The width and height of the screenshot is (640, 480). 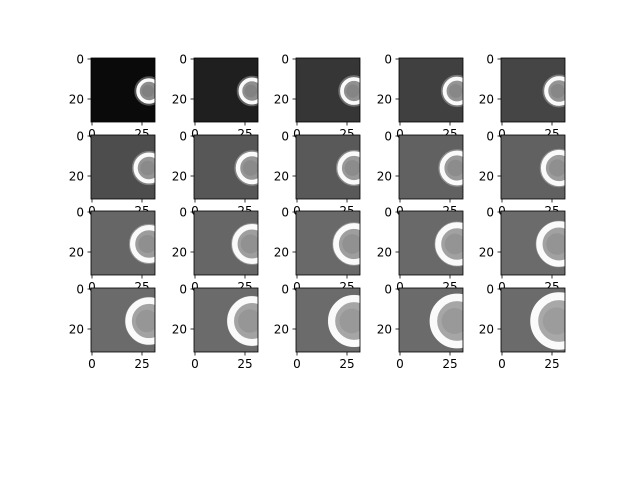 I want to click on subplot-17: 0 25 0 20, so click(x=221, y=326).